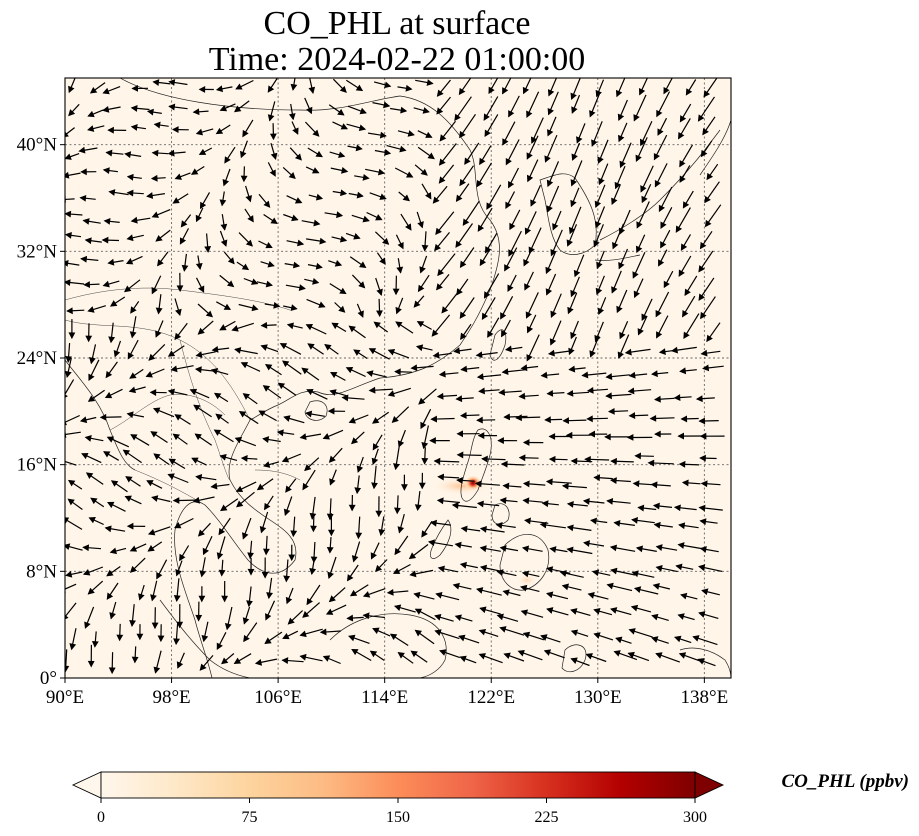  What do you see at coordinates (705, 697) in the screenshot?
I see `x-tick-label: 138°E` at bounding box center [705, 697].